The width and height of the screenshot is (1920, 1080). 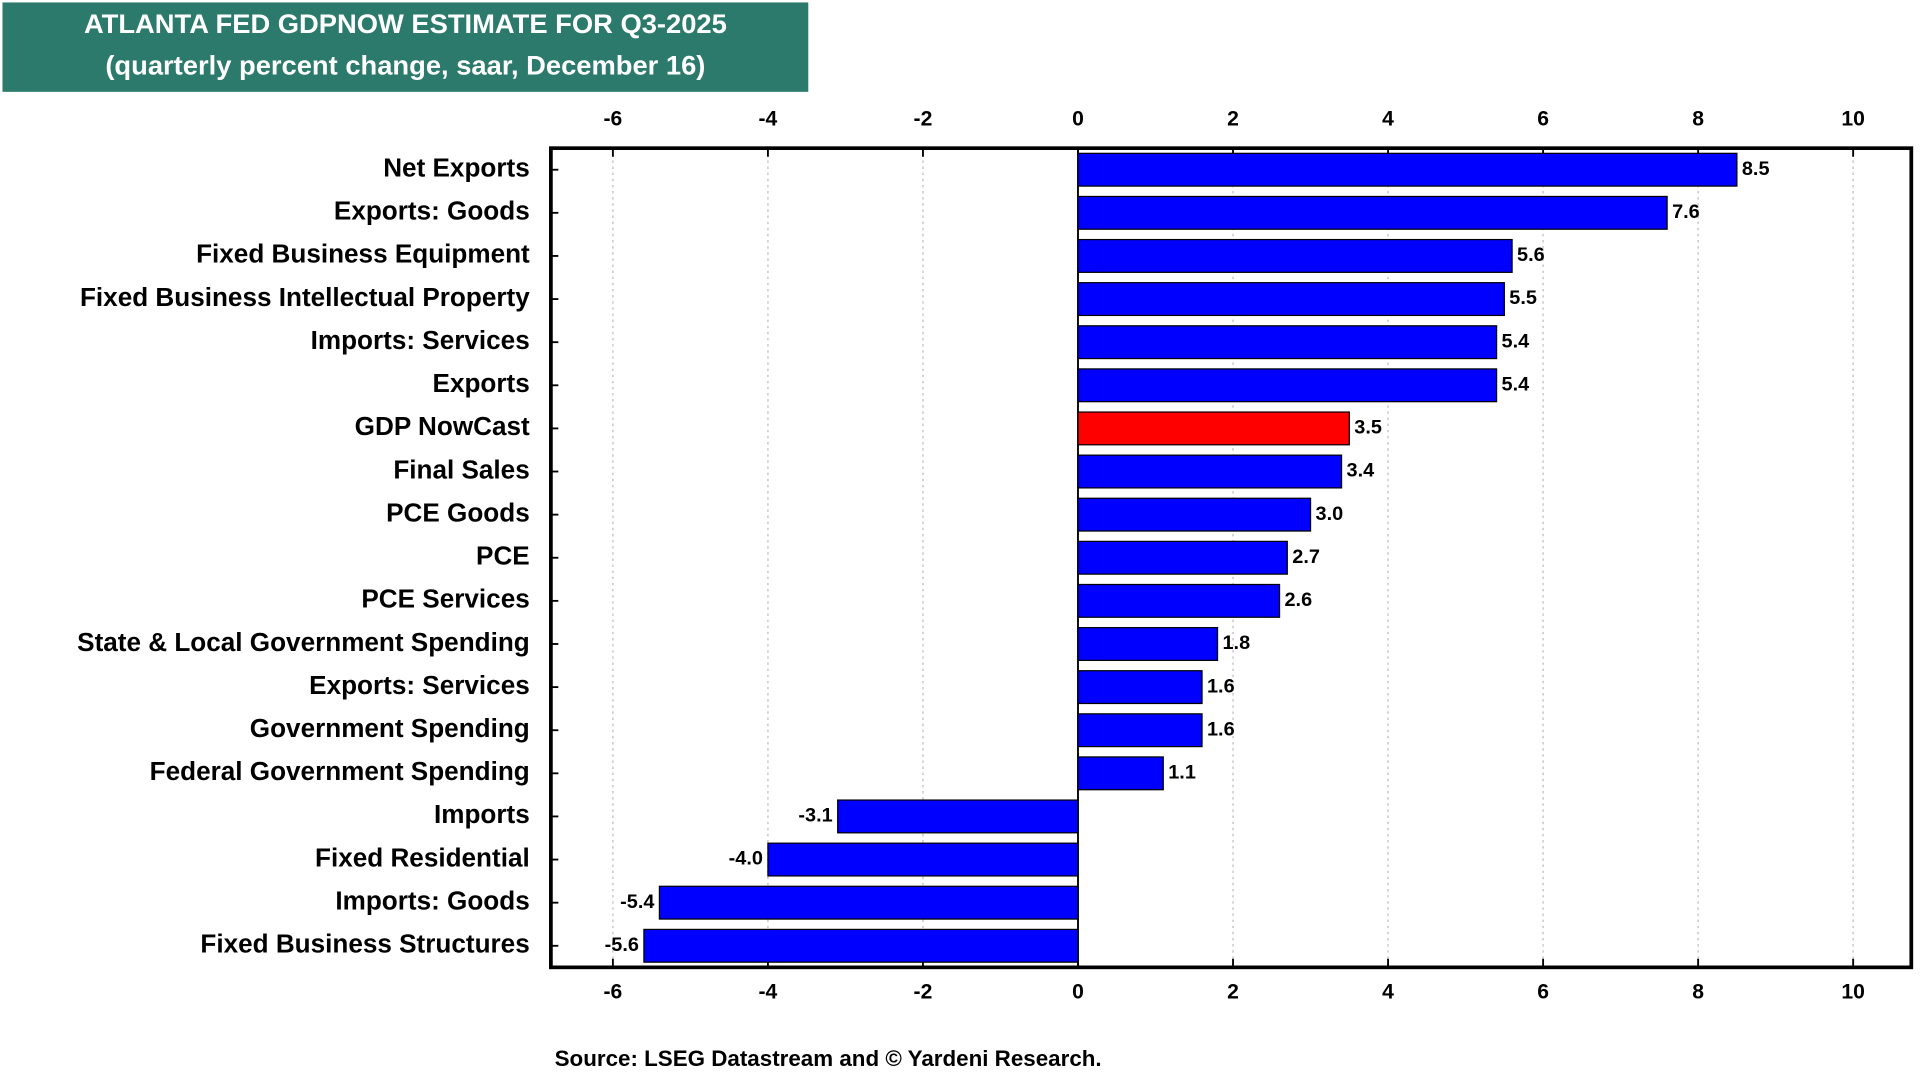 What do you see at coordinates (305, 298) in the screenshot?
I see `y-tick-label: Fixed Business Intellectual Property` at bounding box center [305, 298].